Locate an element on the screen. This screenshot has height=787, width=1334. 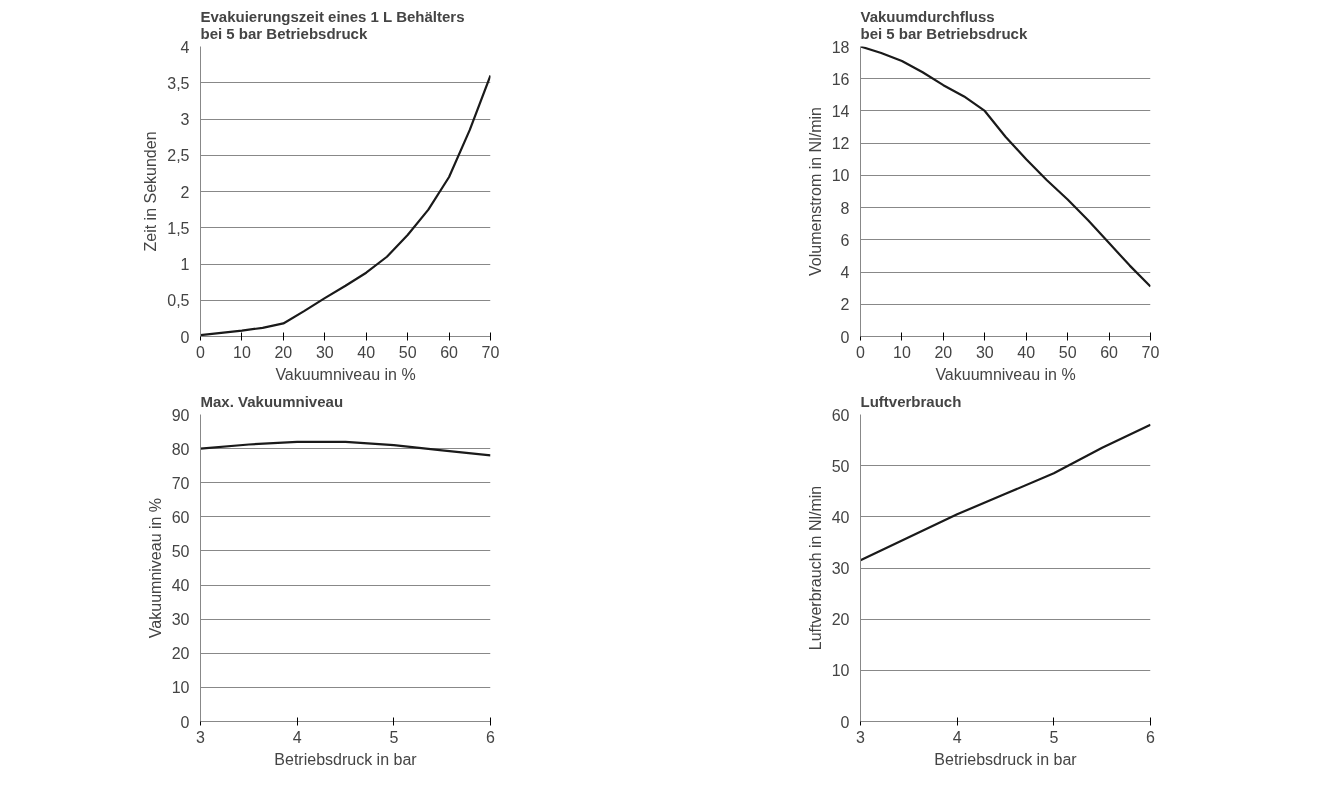
y-tick-label: 0,5 is located at coordinates (178, 301).